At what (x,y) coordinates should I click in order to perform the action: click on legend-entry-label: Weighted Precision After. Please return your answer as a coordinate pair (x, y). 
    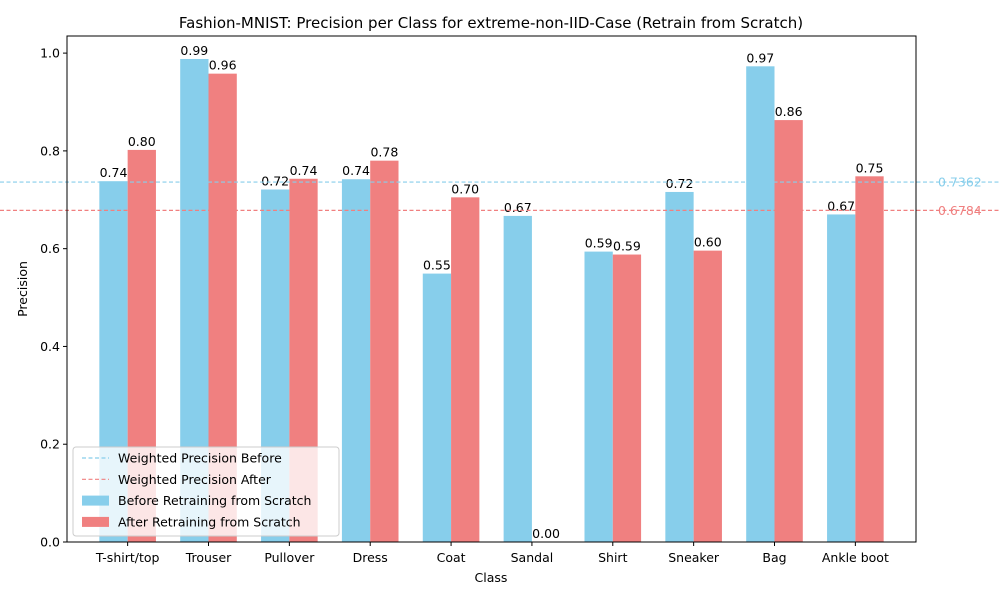
    Looking at the image, I should click on (195, 479).